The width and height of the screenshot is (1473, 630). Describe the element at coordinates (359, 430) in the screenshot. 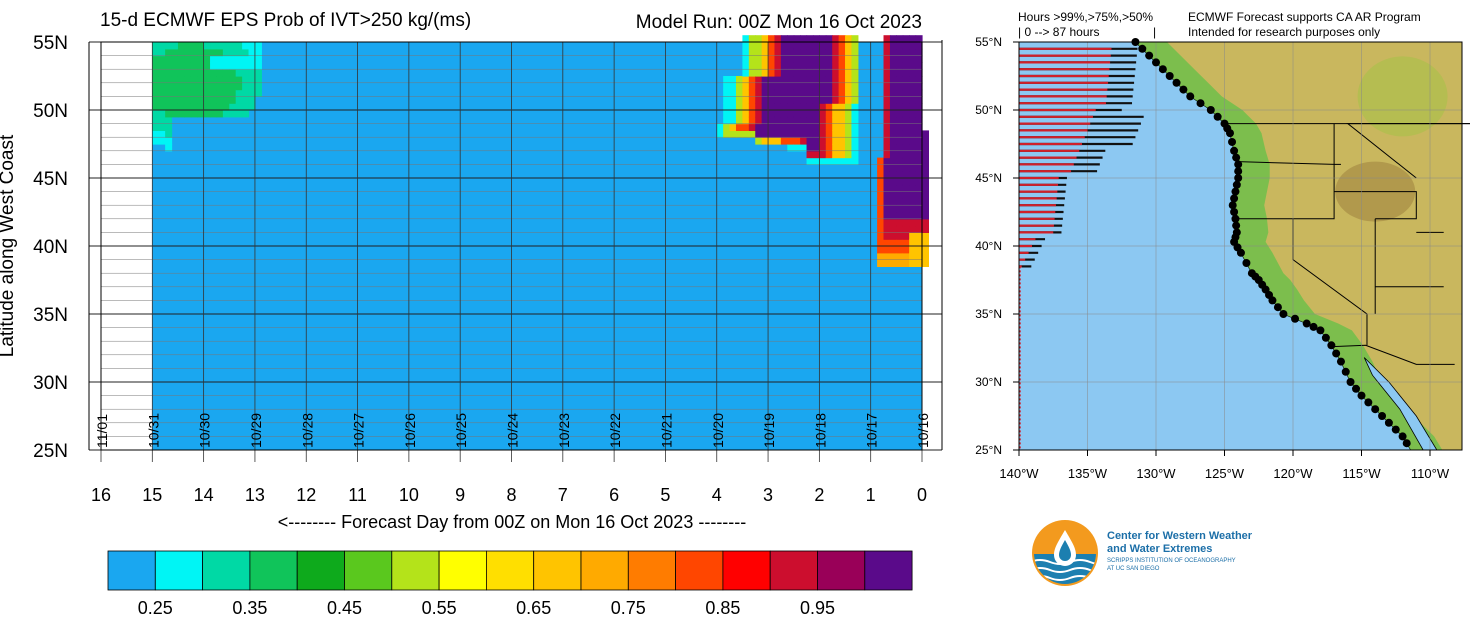

I see `date-label: 10/27` at that location.